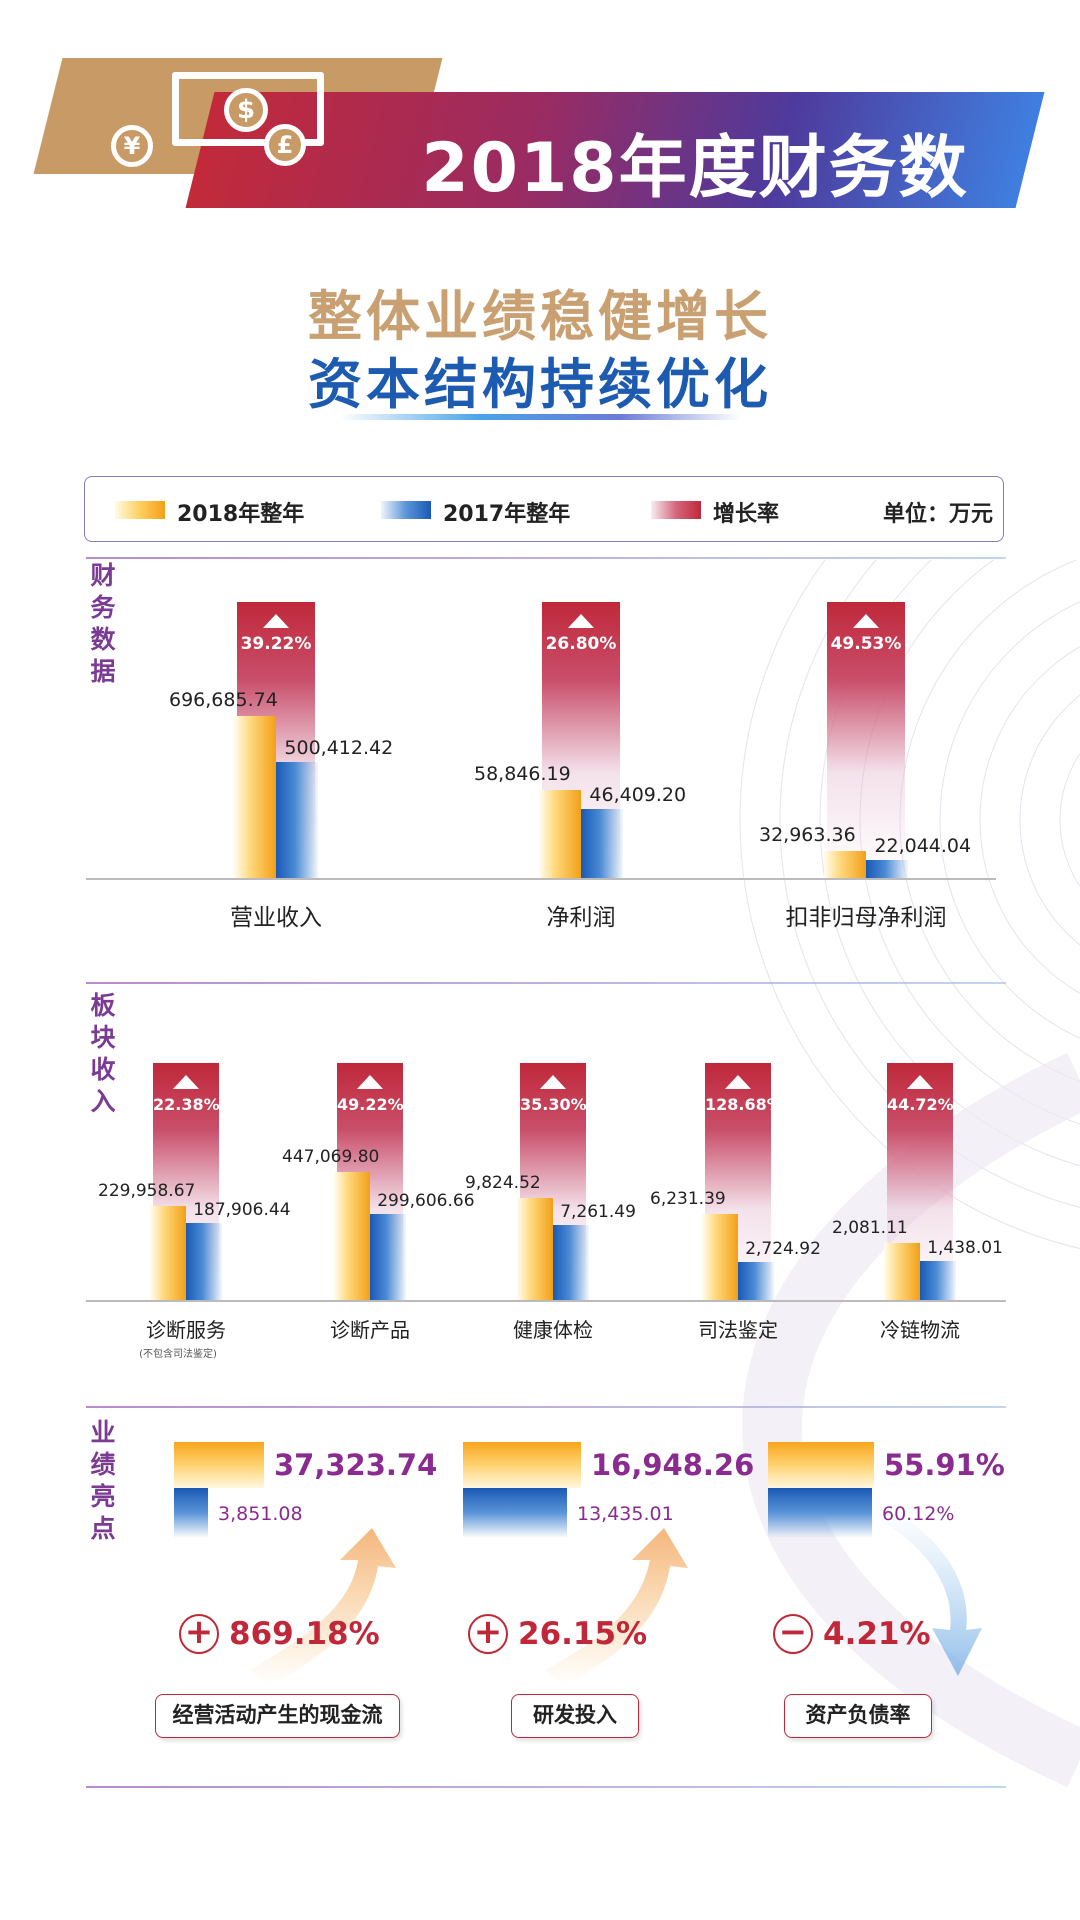 This screenshot has width=1080, height=1920. I want to click on highlight-value-2017: 60.12%, so click(918, 1514).